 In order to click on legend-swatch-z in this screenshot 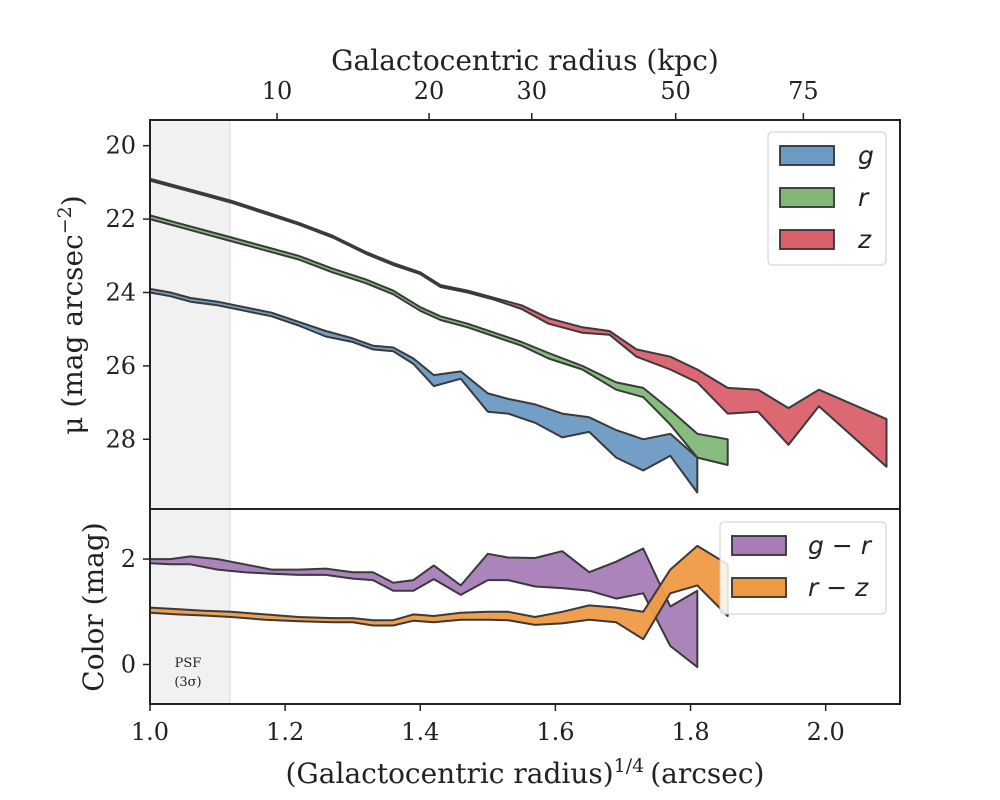, I will do `click(807, 239)`.